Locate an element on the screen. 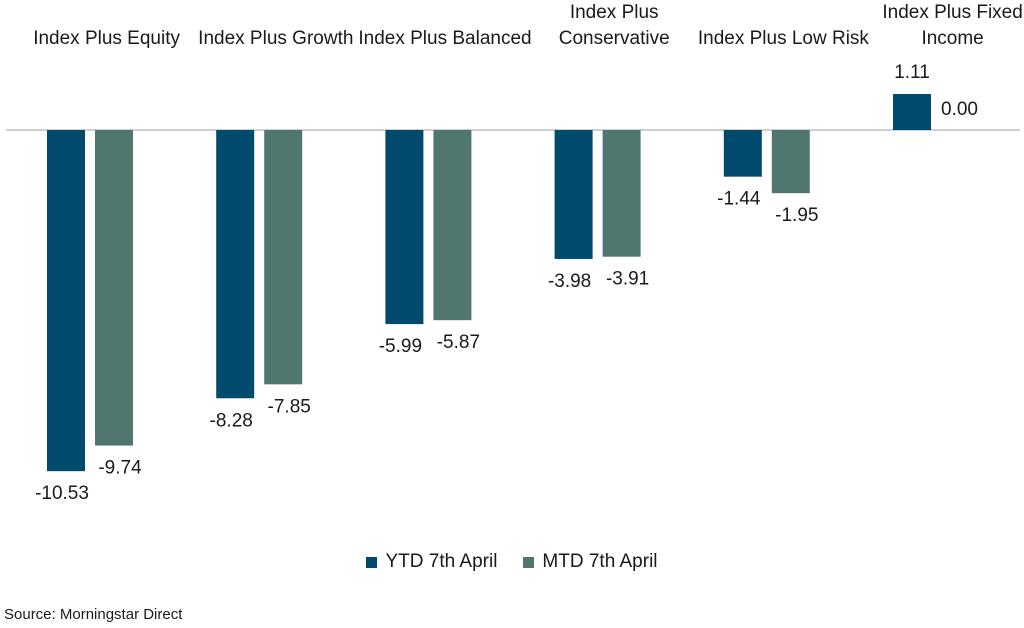  value-label: -3.91 is located at coordinates (627, 279).